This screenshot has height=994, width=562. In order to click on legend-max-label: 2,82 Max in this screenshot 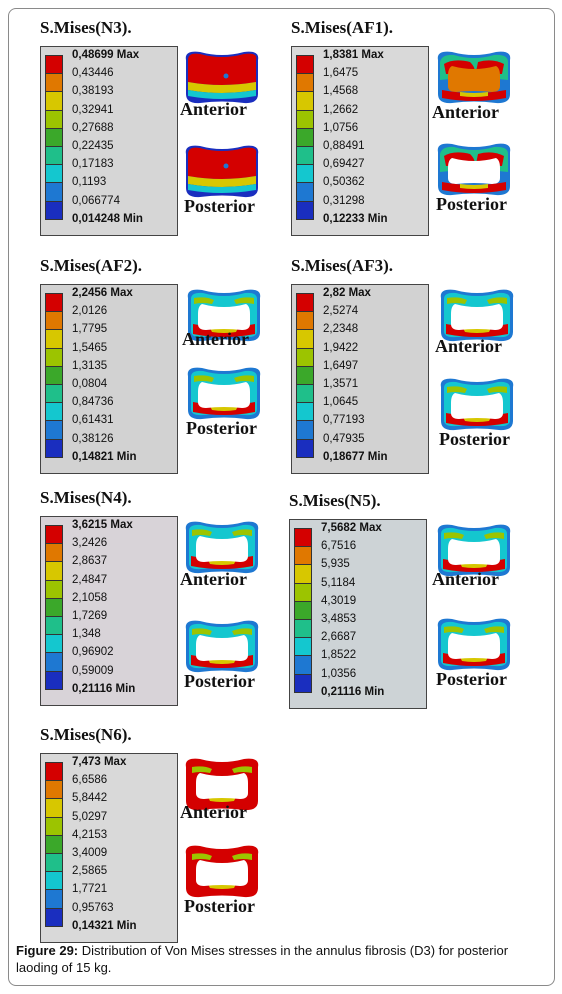, I will do `click(347, 293)`.